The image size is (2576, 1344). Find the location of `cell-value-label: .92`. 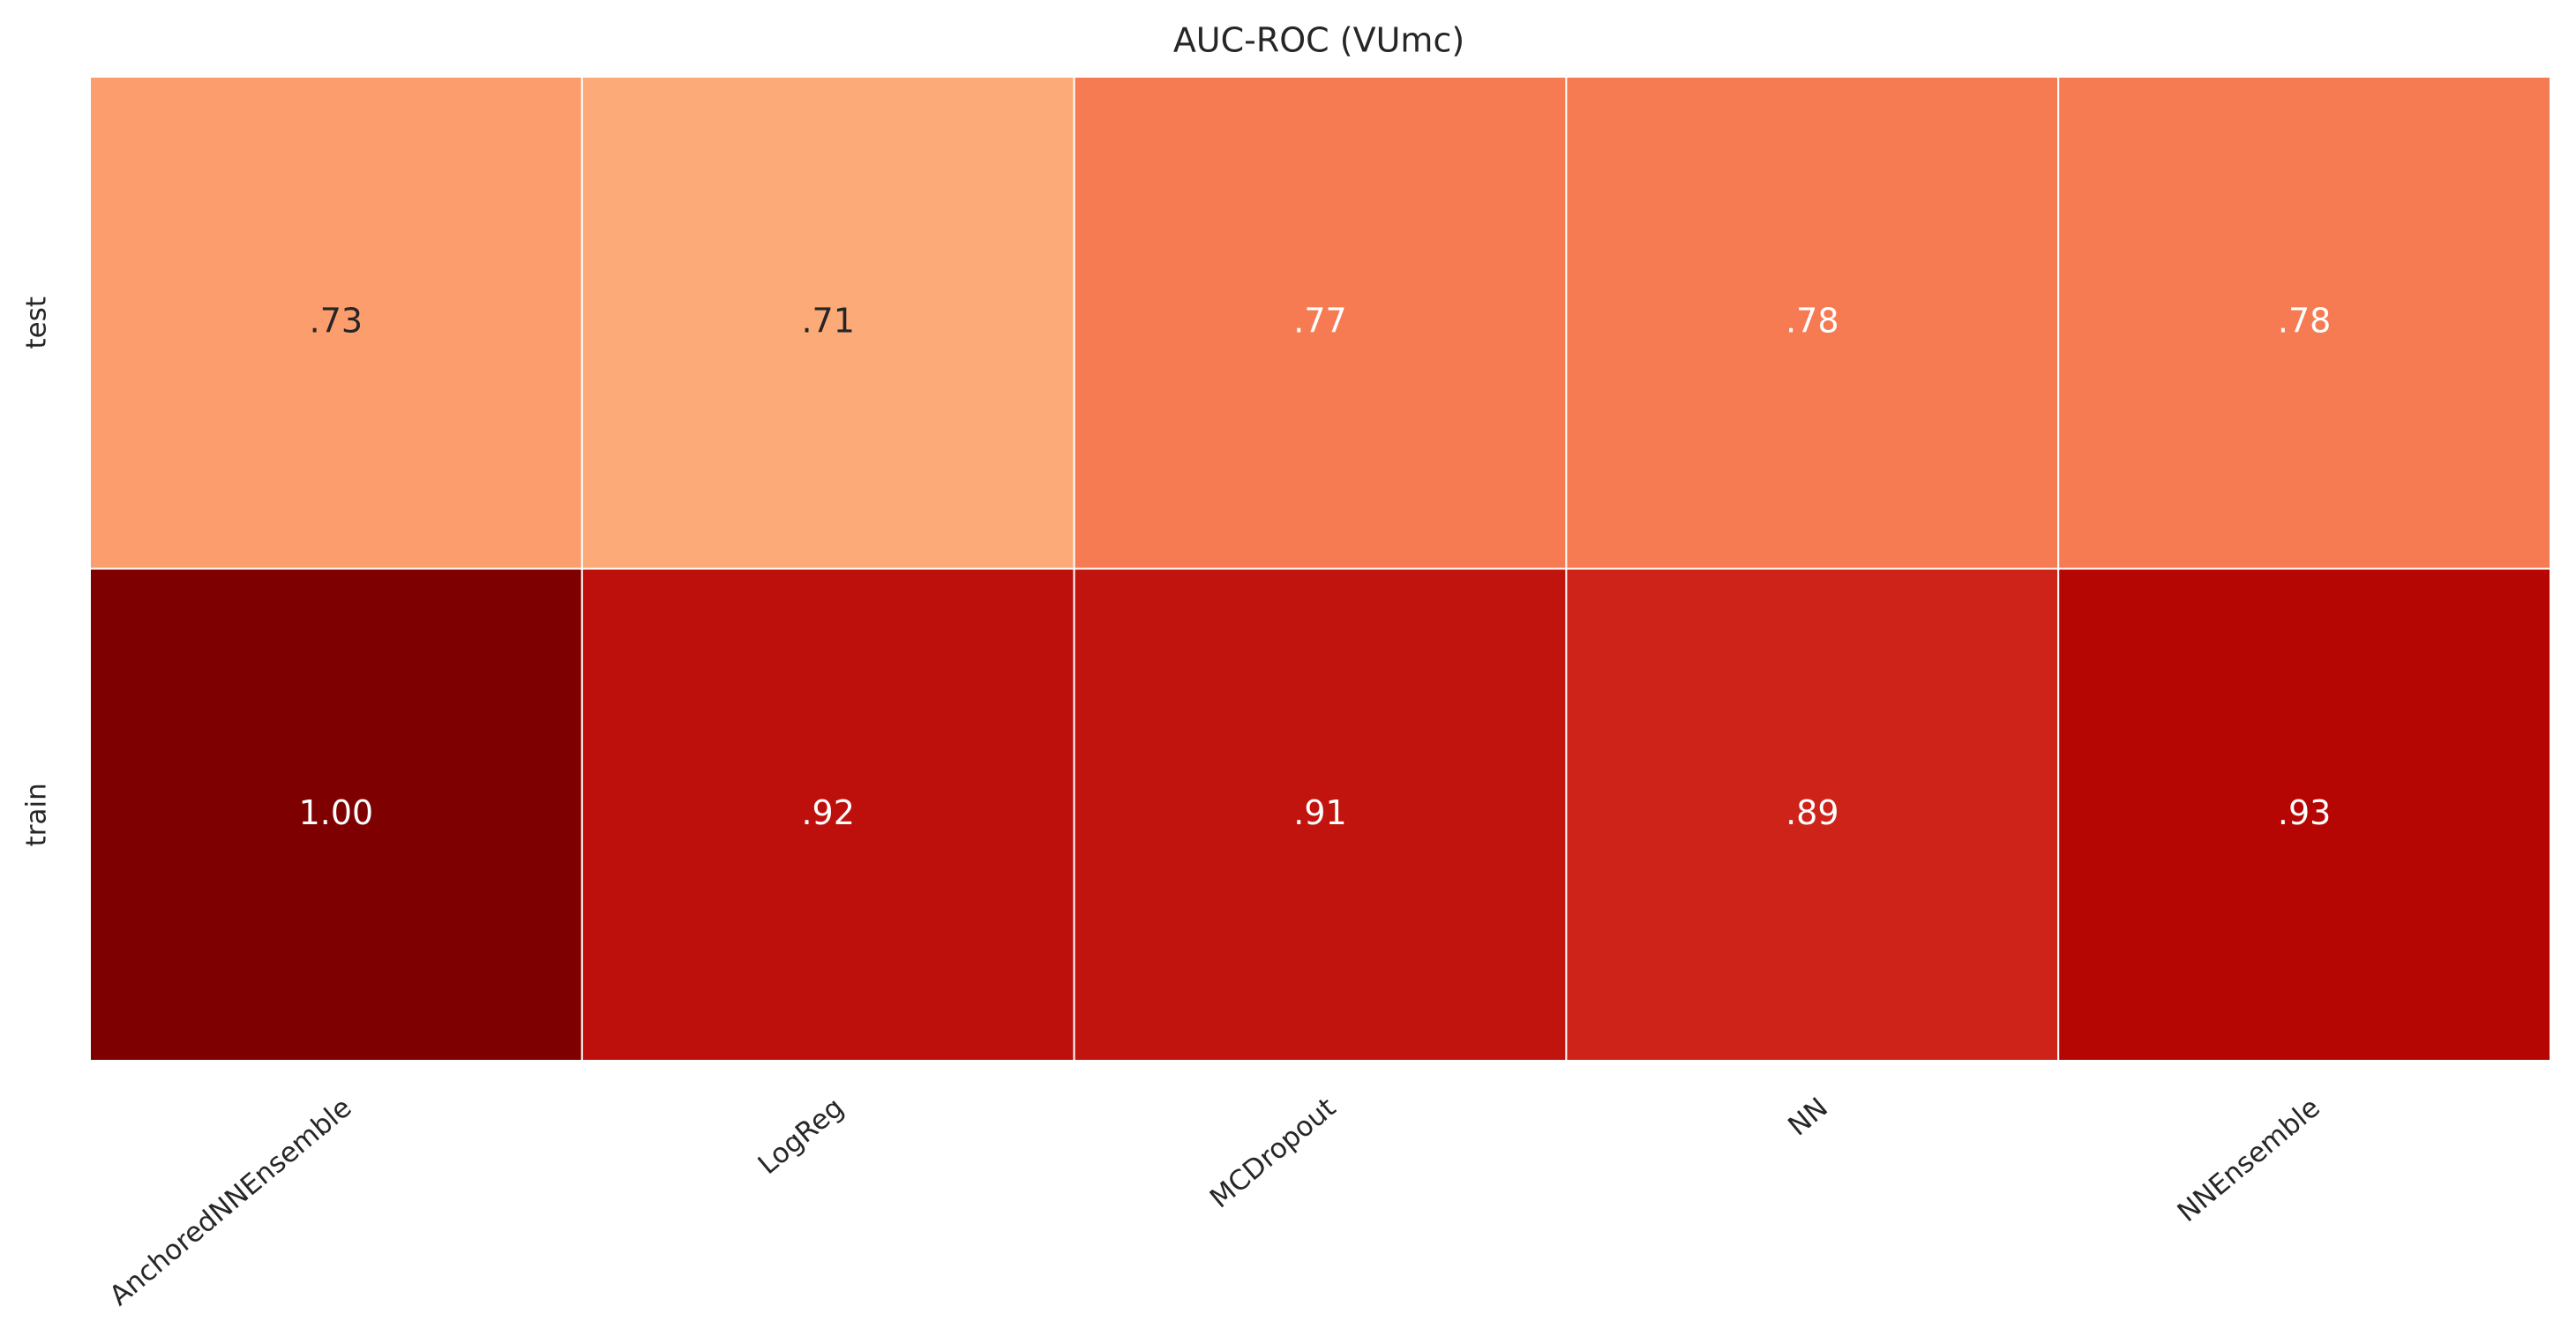

cell-value-label: .92 is located at coordinates (828, 812).